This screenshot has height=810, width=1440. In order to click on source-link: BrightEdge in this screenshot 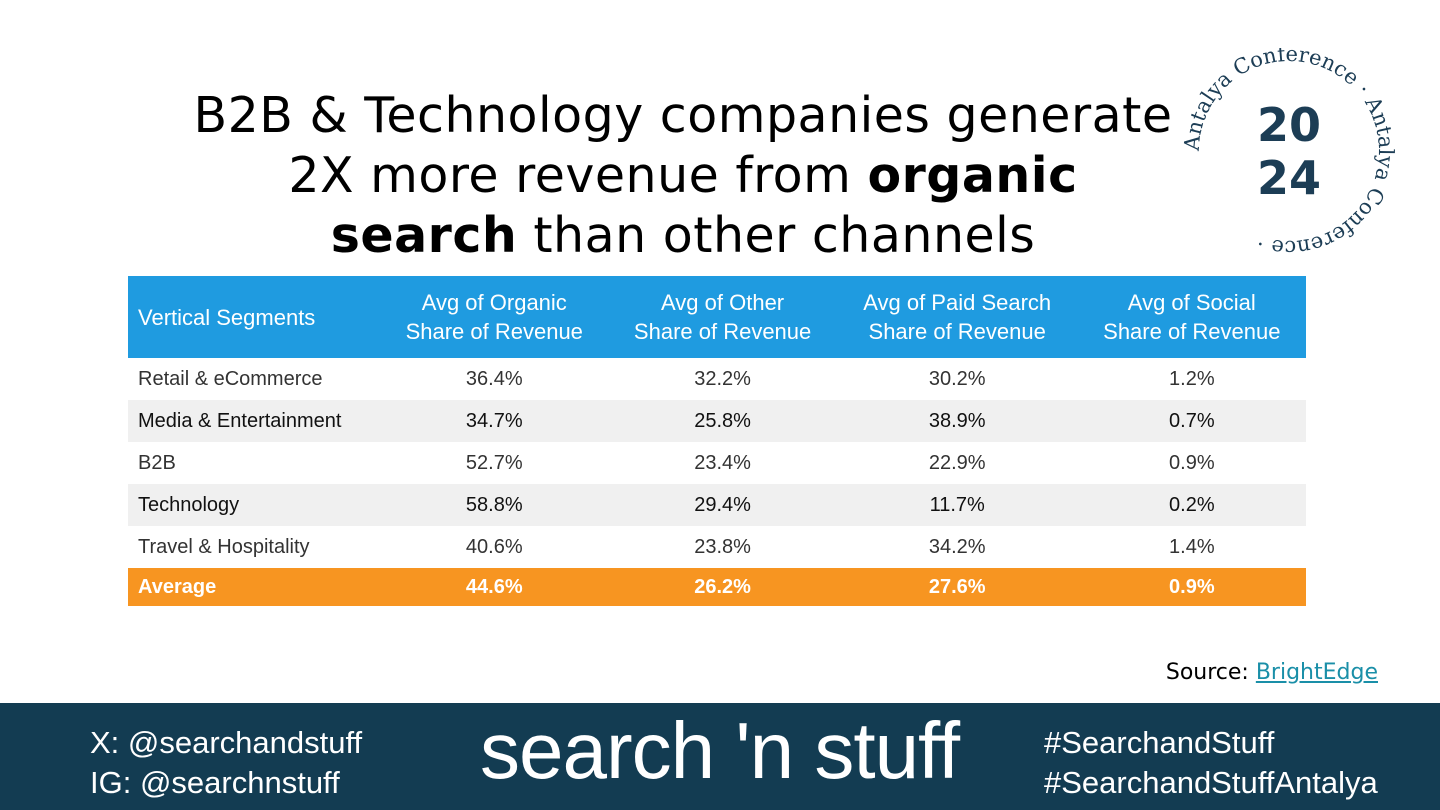, I will do `click(1316, 672)`.